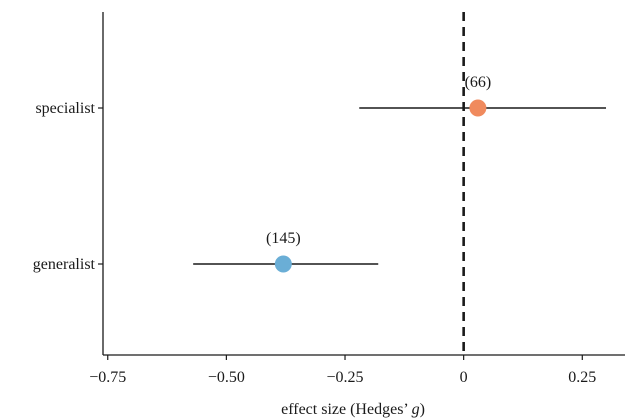  Describe the element at coordinates (422, 409) in the screenshot. I see `x-axis-label-suffix: )` at that location.